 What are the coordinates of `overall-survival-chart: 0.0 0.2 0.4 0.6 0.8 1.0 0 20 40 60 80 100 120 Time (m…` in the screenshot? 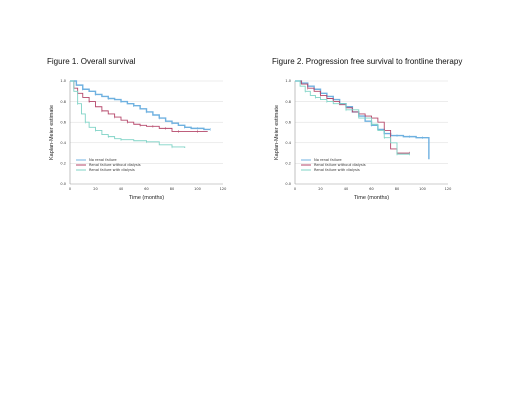 It's located at (138, 140).